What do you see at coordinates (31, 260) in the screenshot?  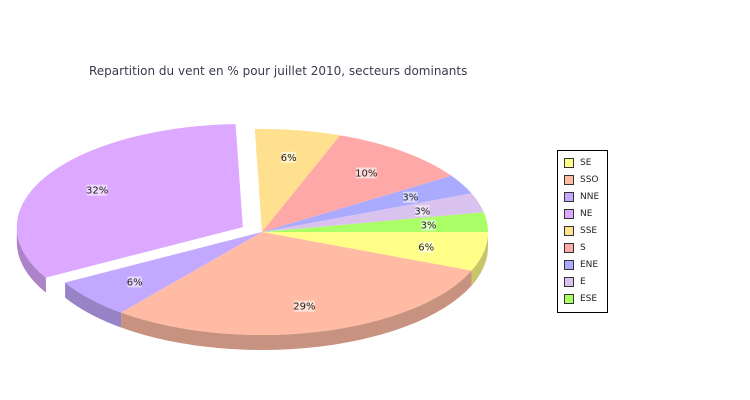 I see `pie-side-ne` at bounding box center [31, 260].